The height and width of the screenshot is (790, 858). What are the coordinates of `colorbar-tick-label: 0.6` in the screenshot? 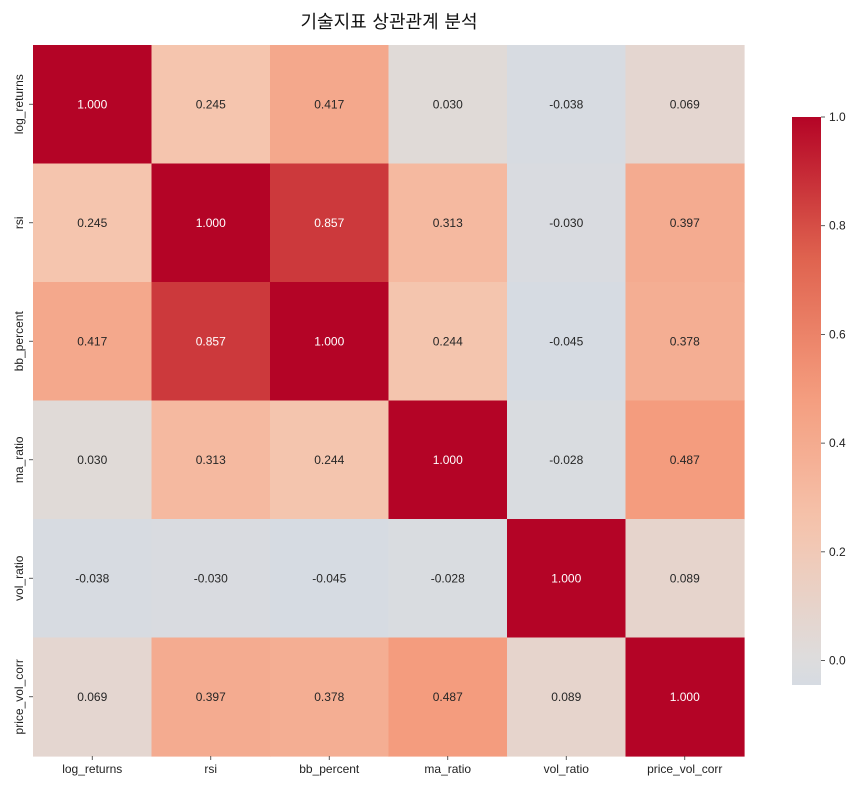 It's located at (837, 334).